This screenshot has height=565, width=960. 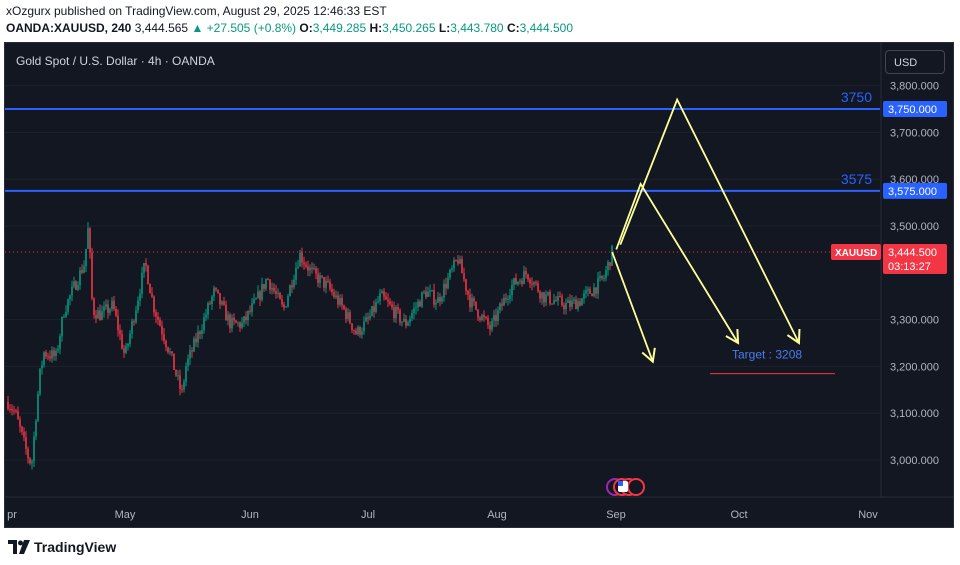 I want to click on projection-path-c, so click(x=709, y=220).